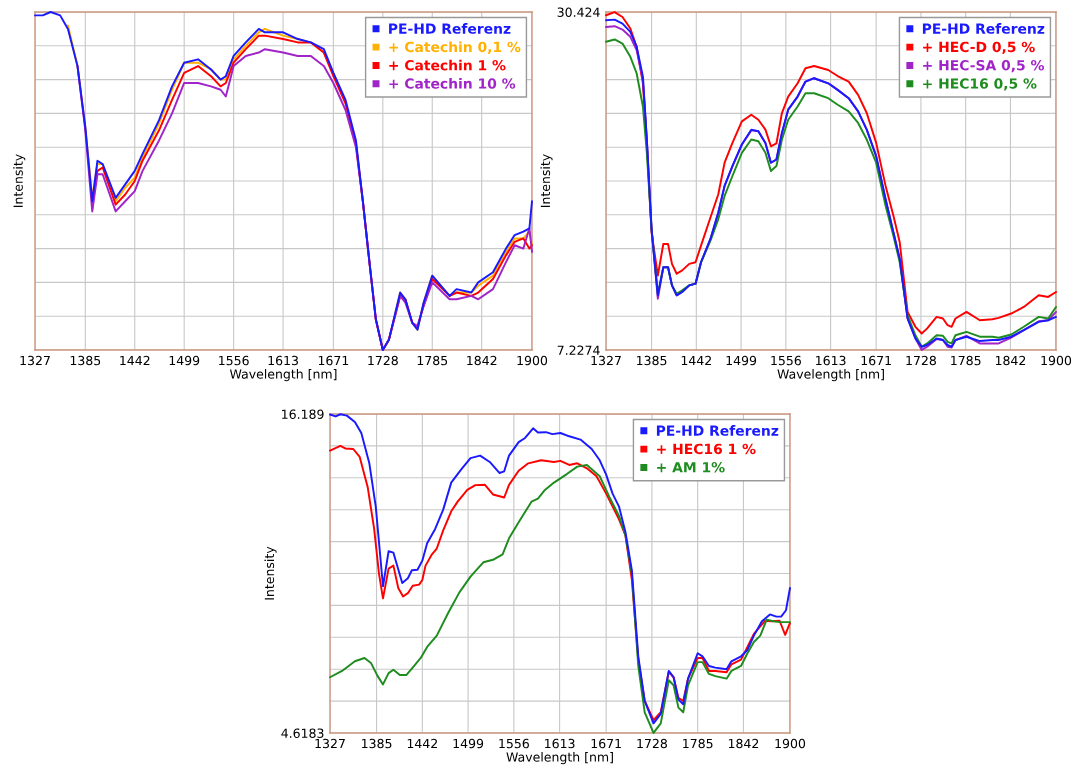 Image resolution: width=1080 pixels, height=778 pixels. What do you see at coordinates (452, 83) in the screenshot?
I see `legend-label: + Catechin 10 %` at bounding box center [452, 83].